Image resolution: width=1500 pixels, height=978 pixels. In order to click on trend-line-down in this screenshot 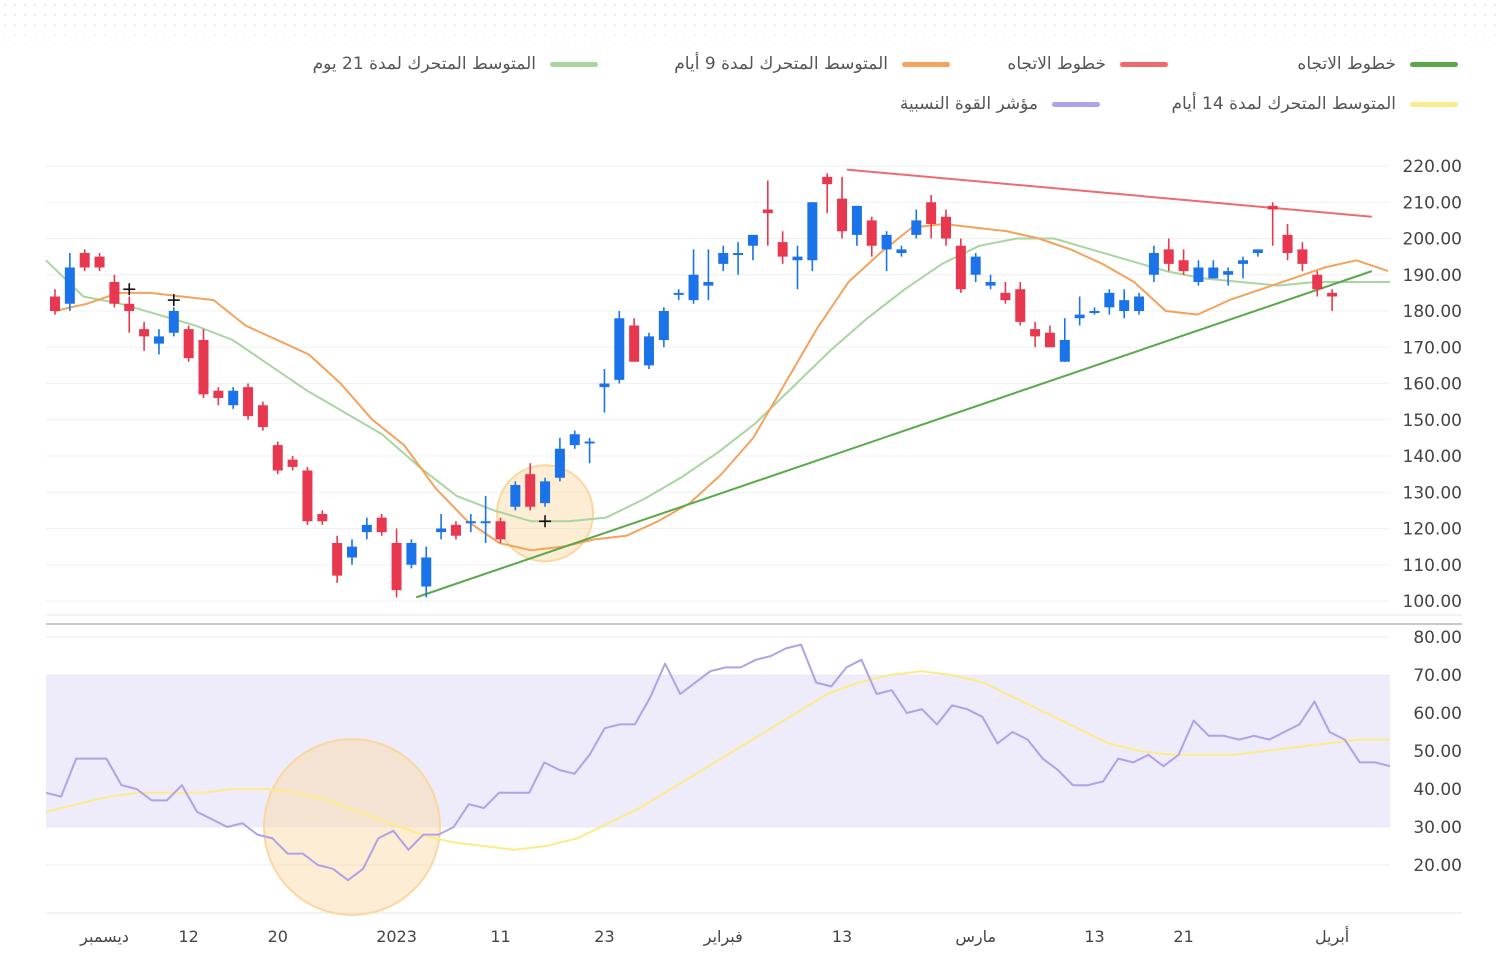, I will do `click(1109, 193)`.